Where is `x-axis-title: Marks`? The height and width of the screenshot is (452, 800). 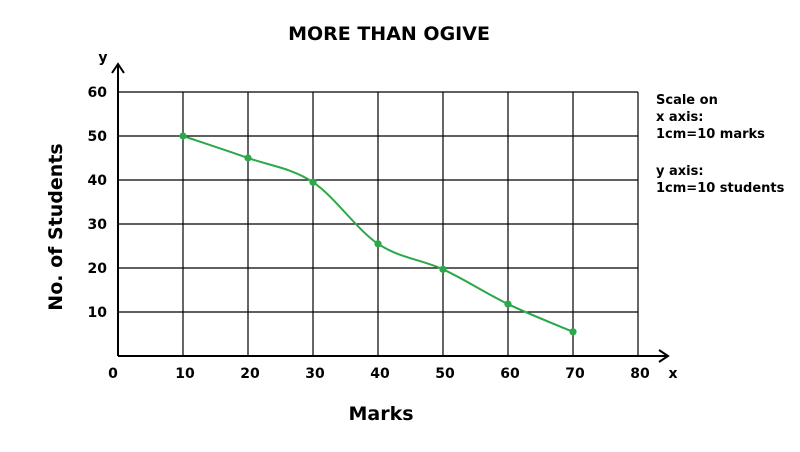 x-axis-title: Marks is located at coordinates (380, 414).